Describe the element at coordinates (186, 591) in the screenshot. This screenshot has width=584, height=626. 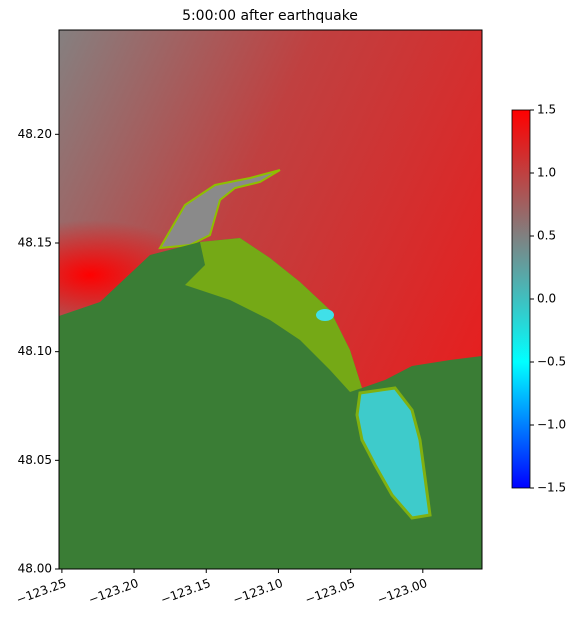
I see `x-tick-label: −123.15` at that location.